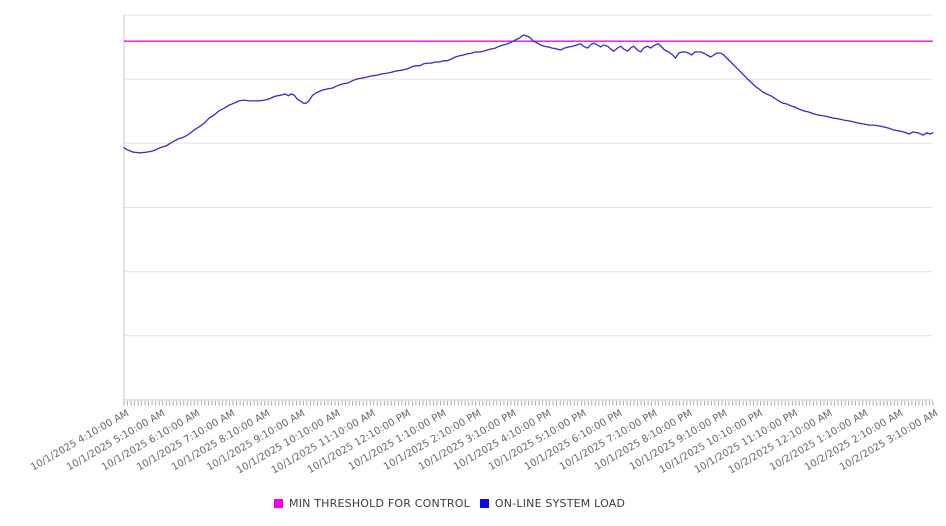 The image size is (946, 526). What do you see at coordinates (484, 503) in the screenshot?
I see `legend-swatch-blue-icon` at bounding box center [484, 503].